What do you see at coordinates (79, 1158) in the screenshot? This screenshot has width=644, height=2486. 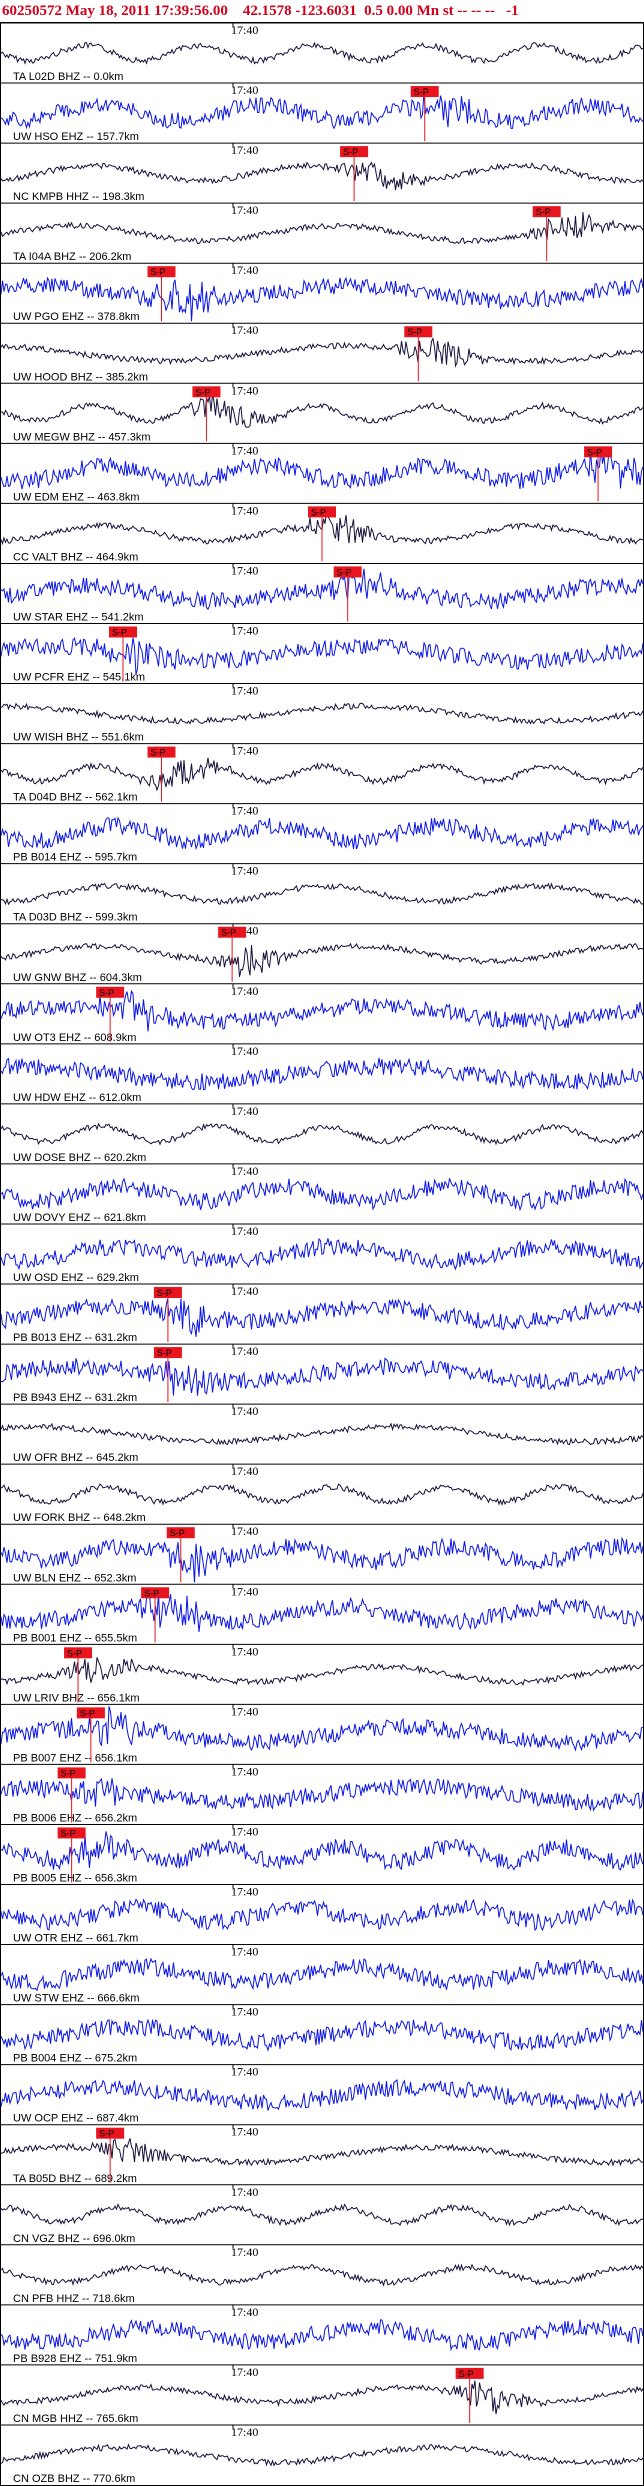 I see `station-label: UW DOSE BHZ -- 620.2km` at bounding box center [79, 1158].